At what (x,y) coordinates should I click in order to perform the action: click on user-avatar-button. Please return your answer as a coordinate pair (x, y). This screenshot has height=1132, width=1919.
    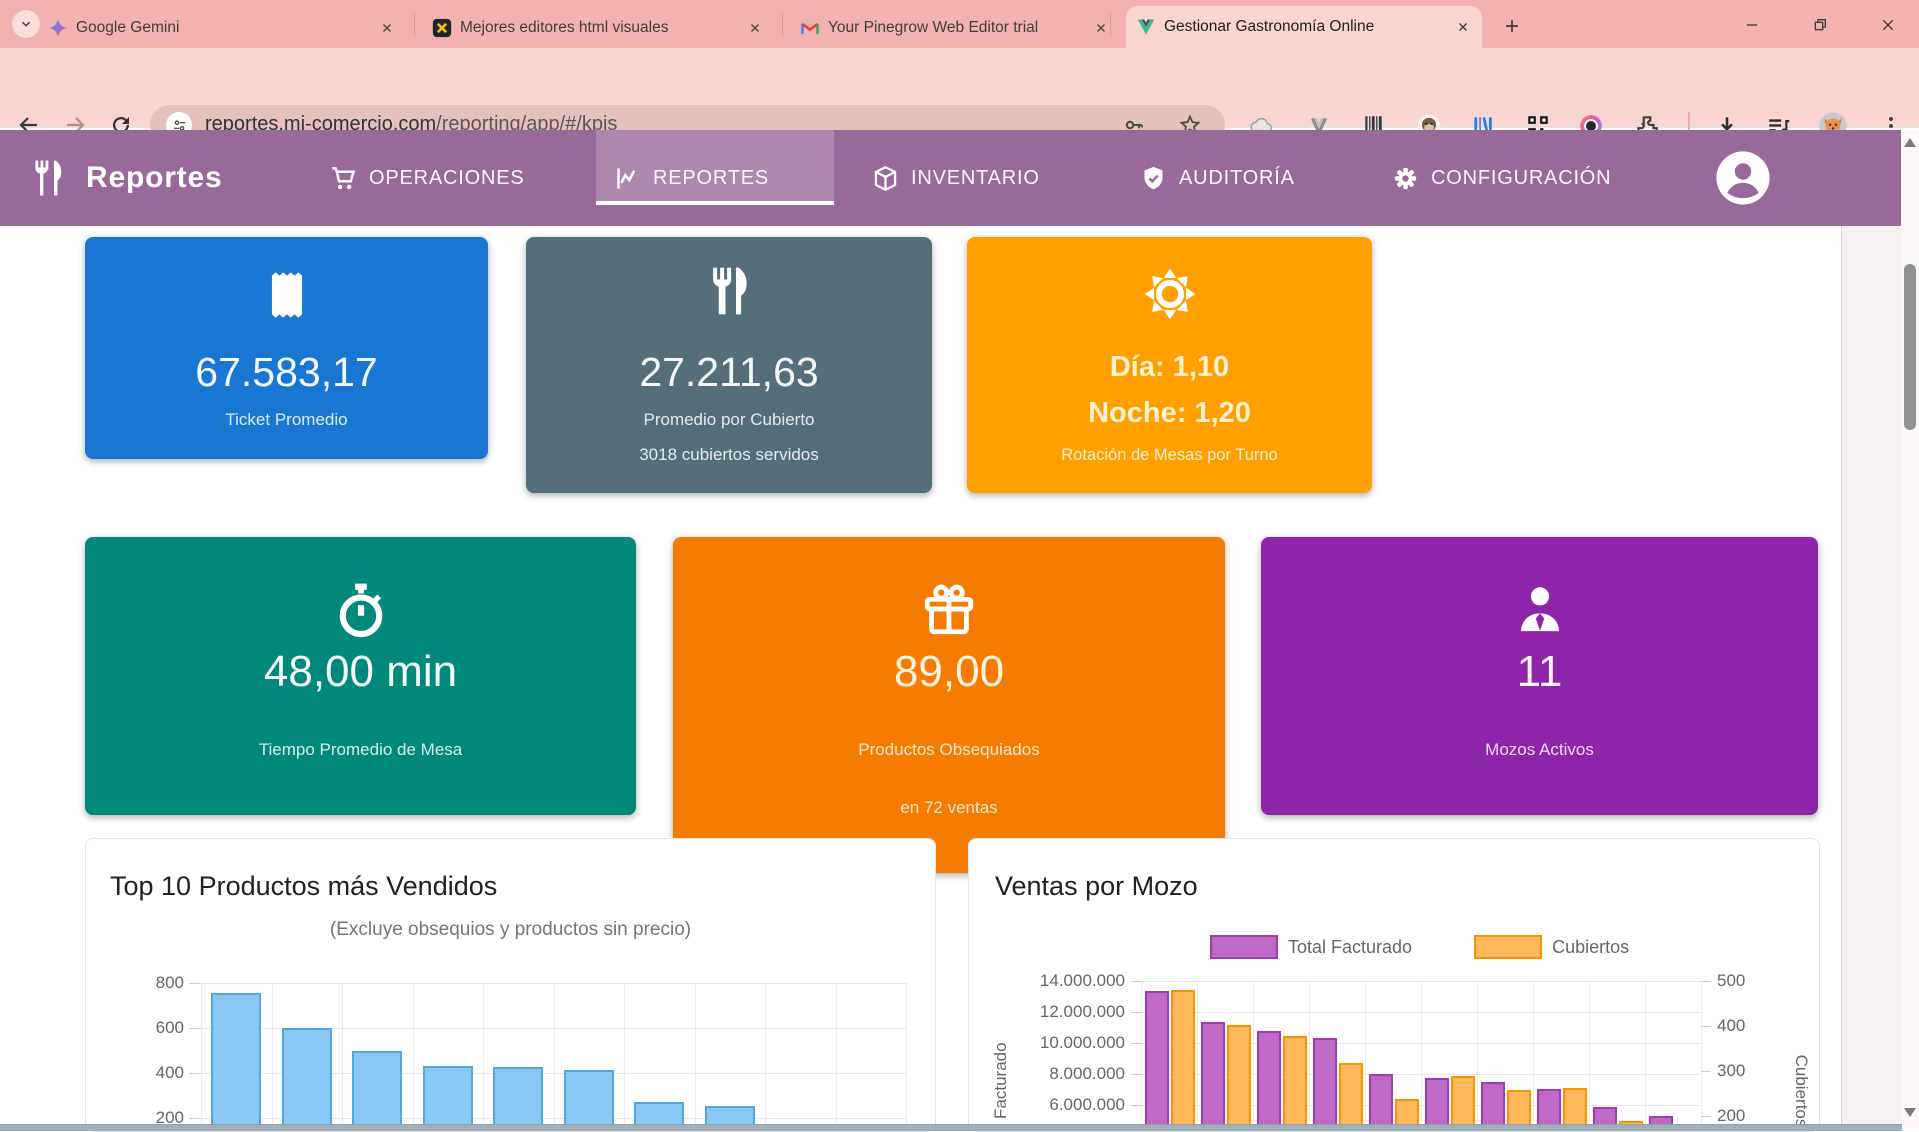
    Looking at the image, I should click on (1743, 180).